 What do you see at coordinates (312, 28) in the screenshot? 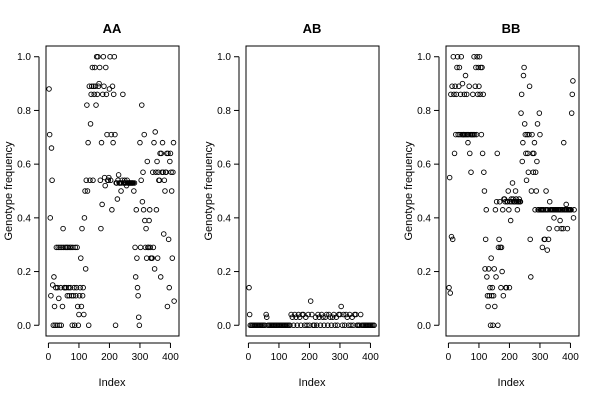
I see `panel-title: AB` at bounding box center [312, 28].